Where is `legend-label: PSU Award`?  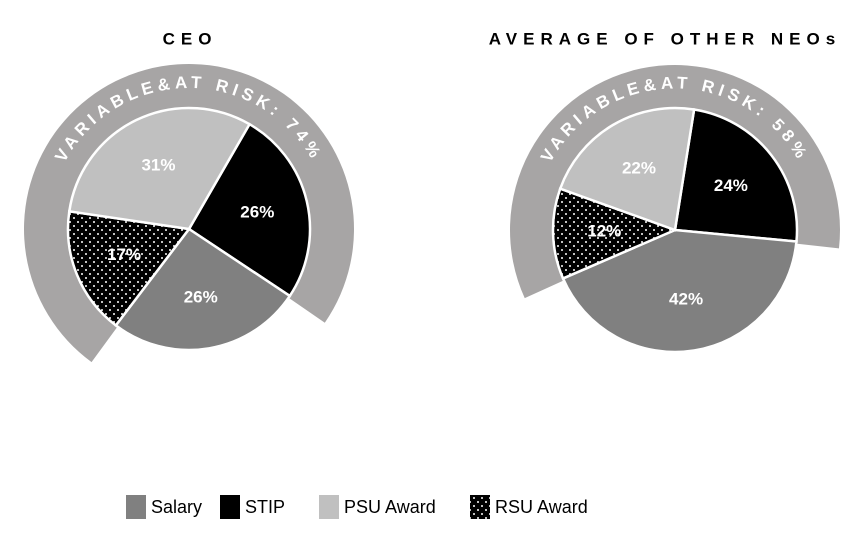 legend-label: PSU Award is located at coordinates (390, 507).